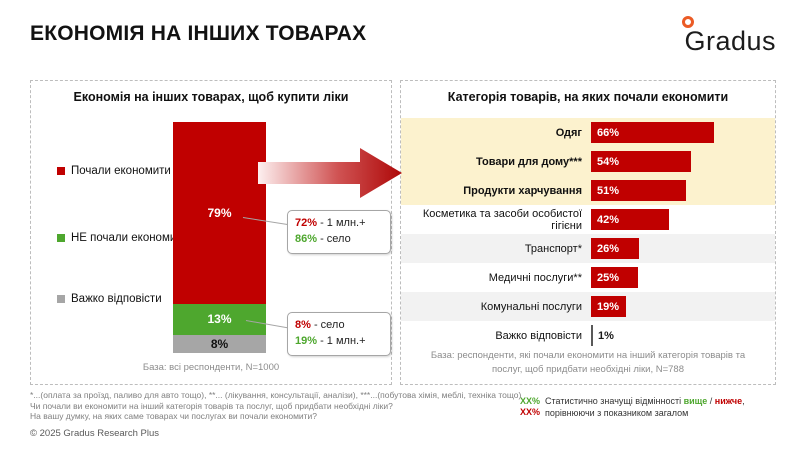 The width and height of the screenshot is (800, 450). Describe the element at coordinates (614, 401) in the screenshot. I see `significance-prefix: Статистично значущі відмінності` at that location.